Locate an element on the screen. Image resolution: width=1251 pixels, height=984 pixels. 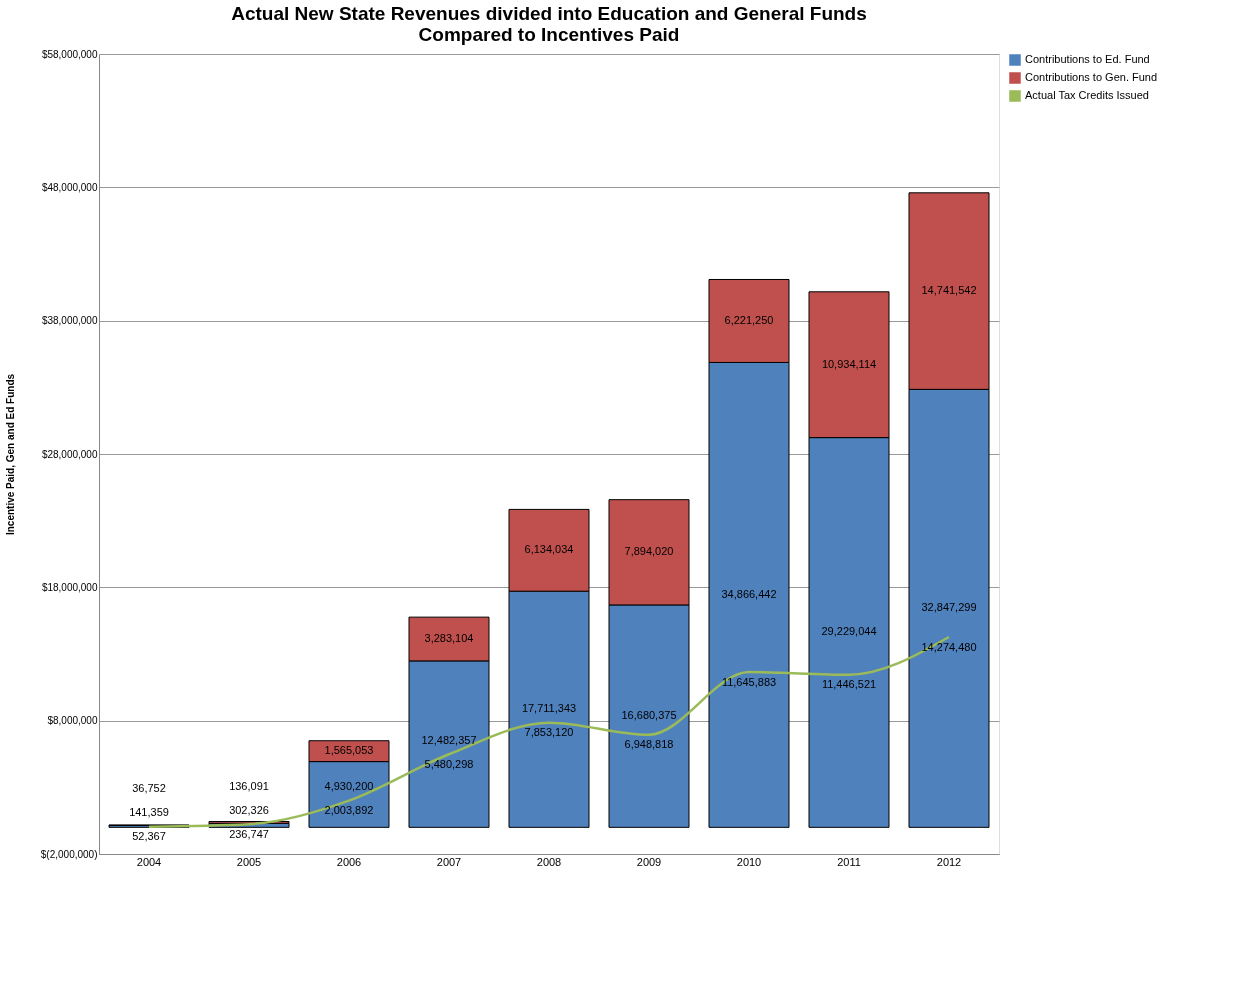
data-label: 52,367 is located at coordinates (149, 836).